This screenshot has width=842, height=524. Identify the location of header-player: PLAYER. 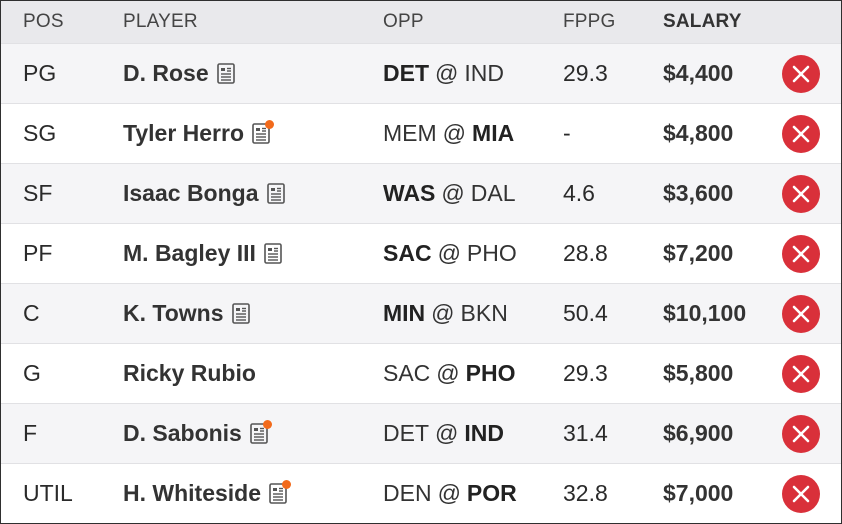
(160, 21).